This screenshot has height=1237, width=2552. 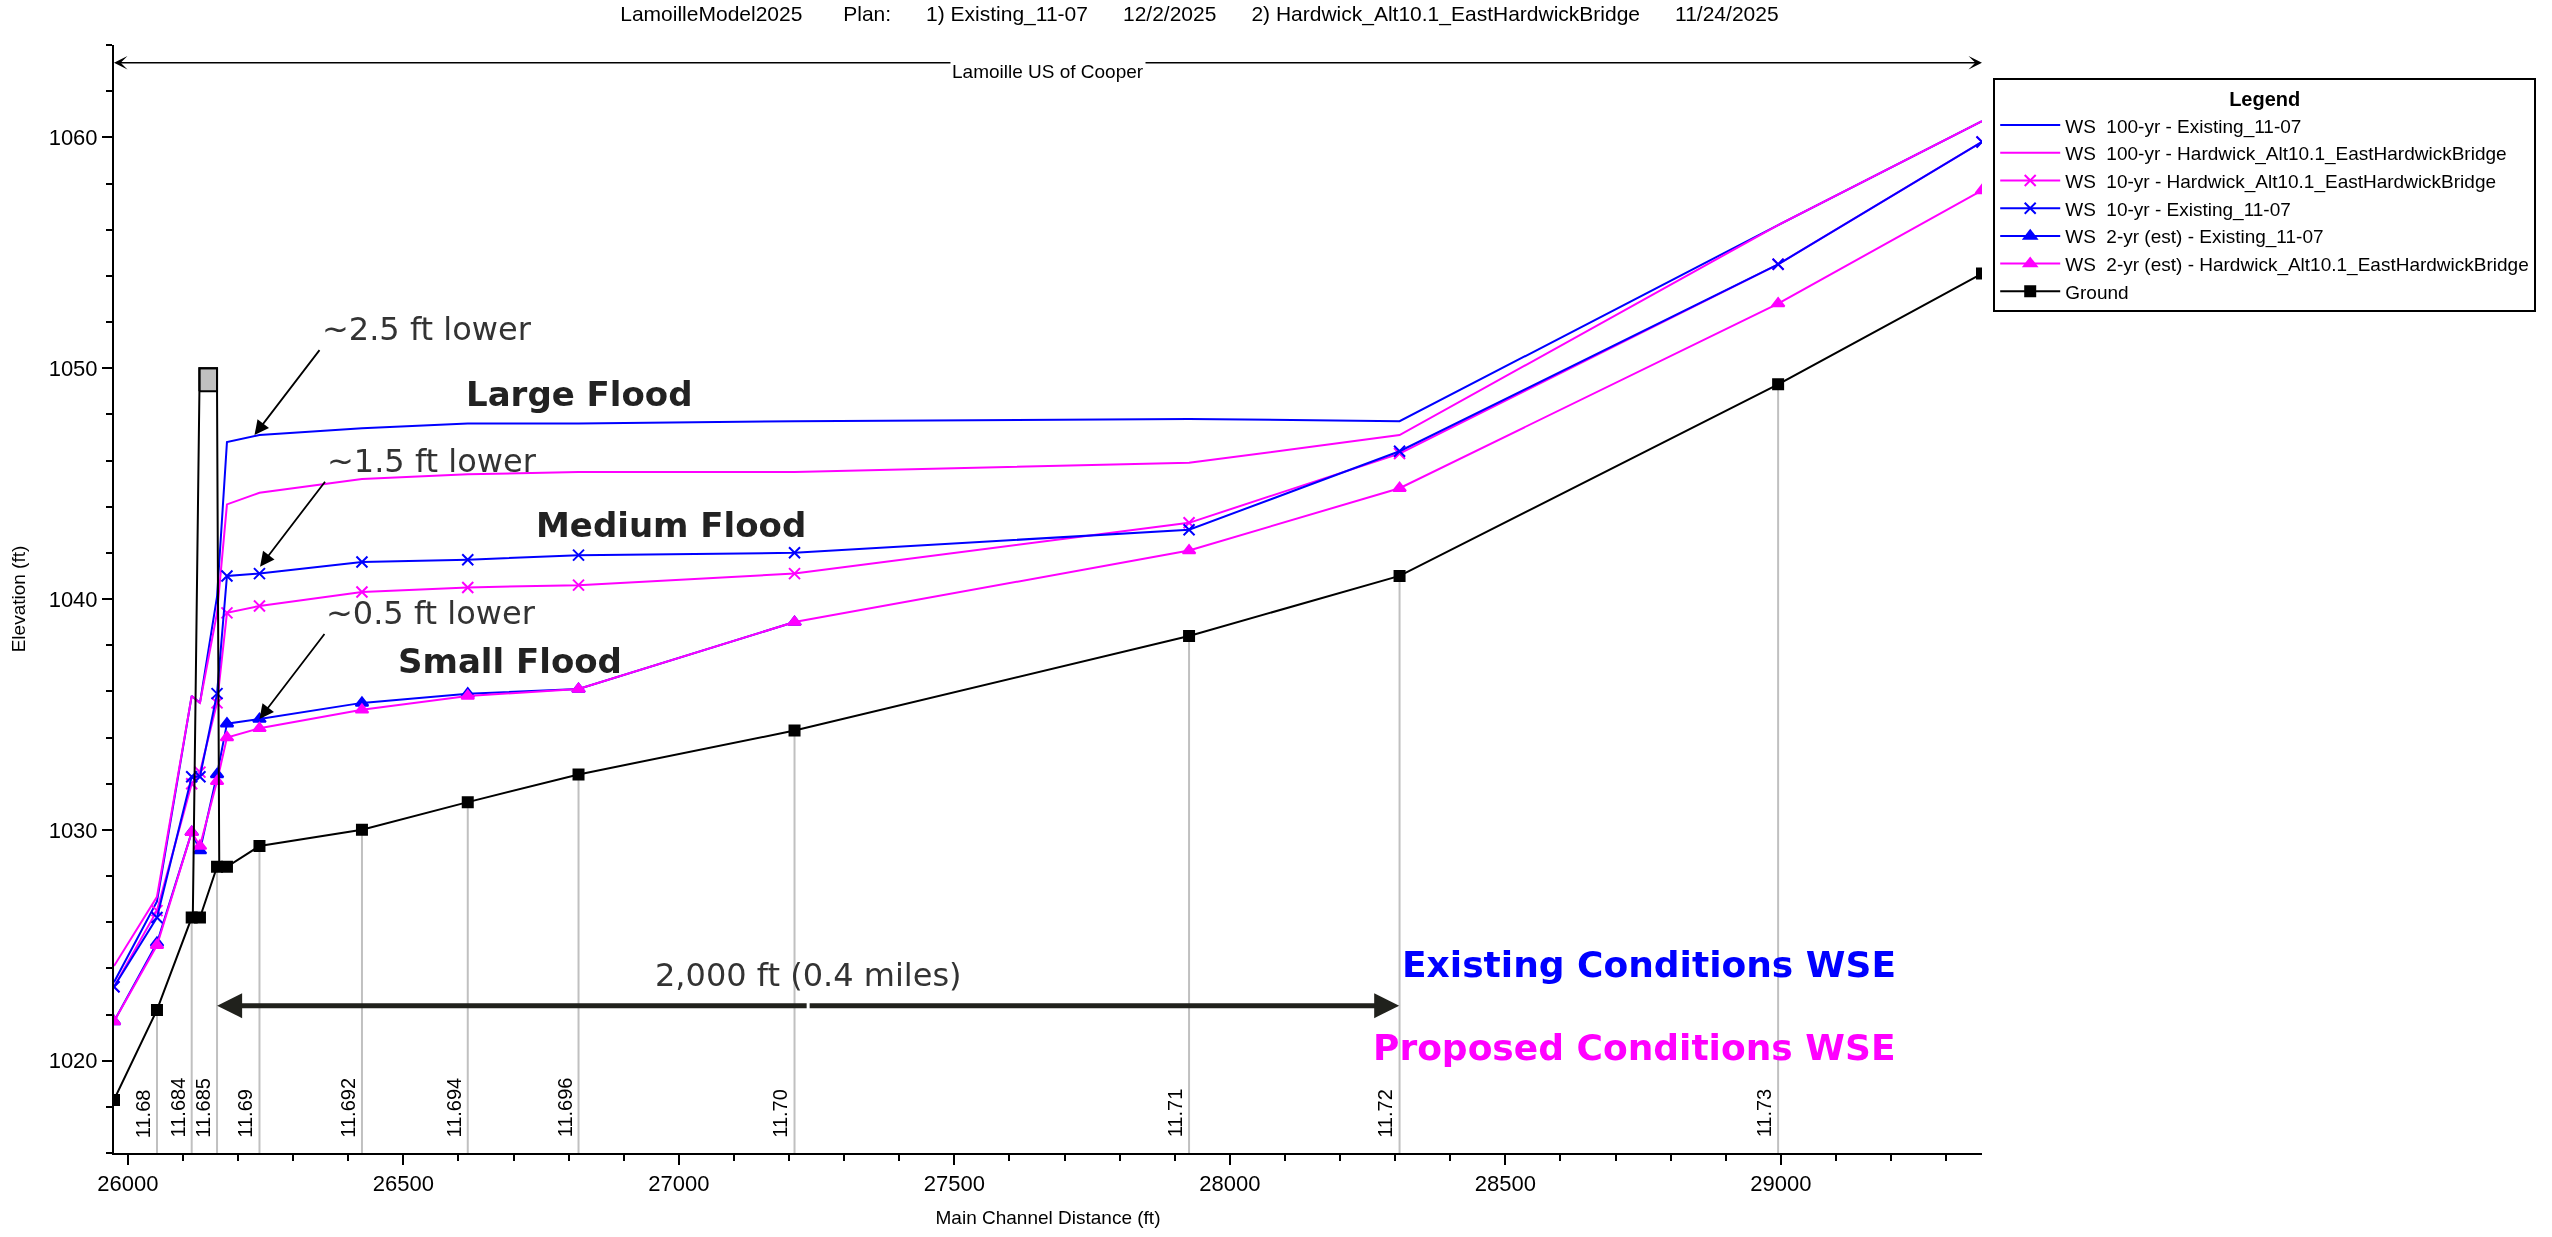 I want to click on x-tick-label: 26500, so click(x=403, y=1184).